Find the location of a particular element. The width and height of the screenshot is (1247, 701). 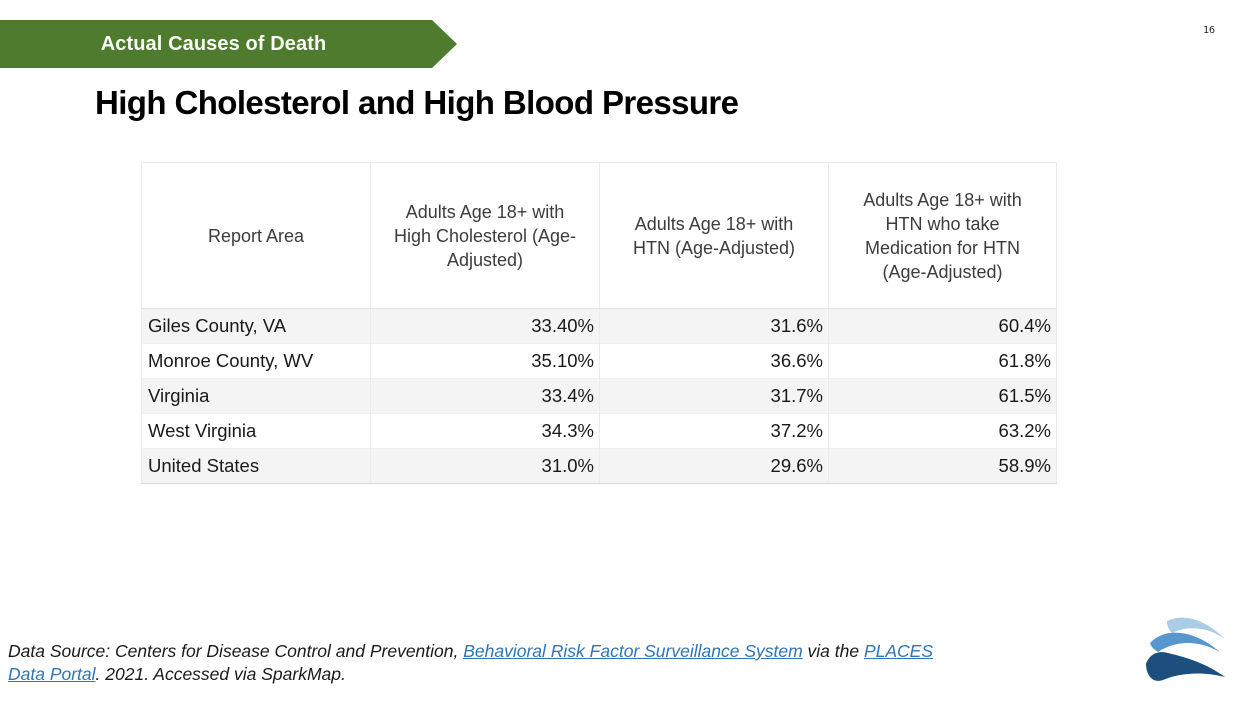

cell-high-cholesterol: 34.3% is located at coordinates (485, 431).